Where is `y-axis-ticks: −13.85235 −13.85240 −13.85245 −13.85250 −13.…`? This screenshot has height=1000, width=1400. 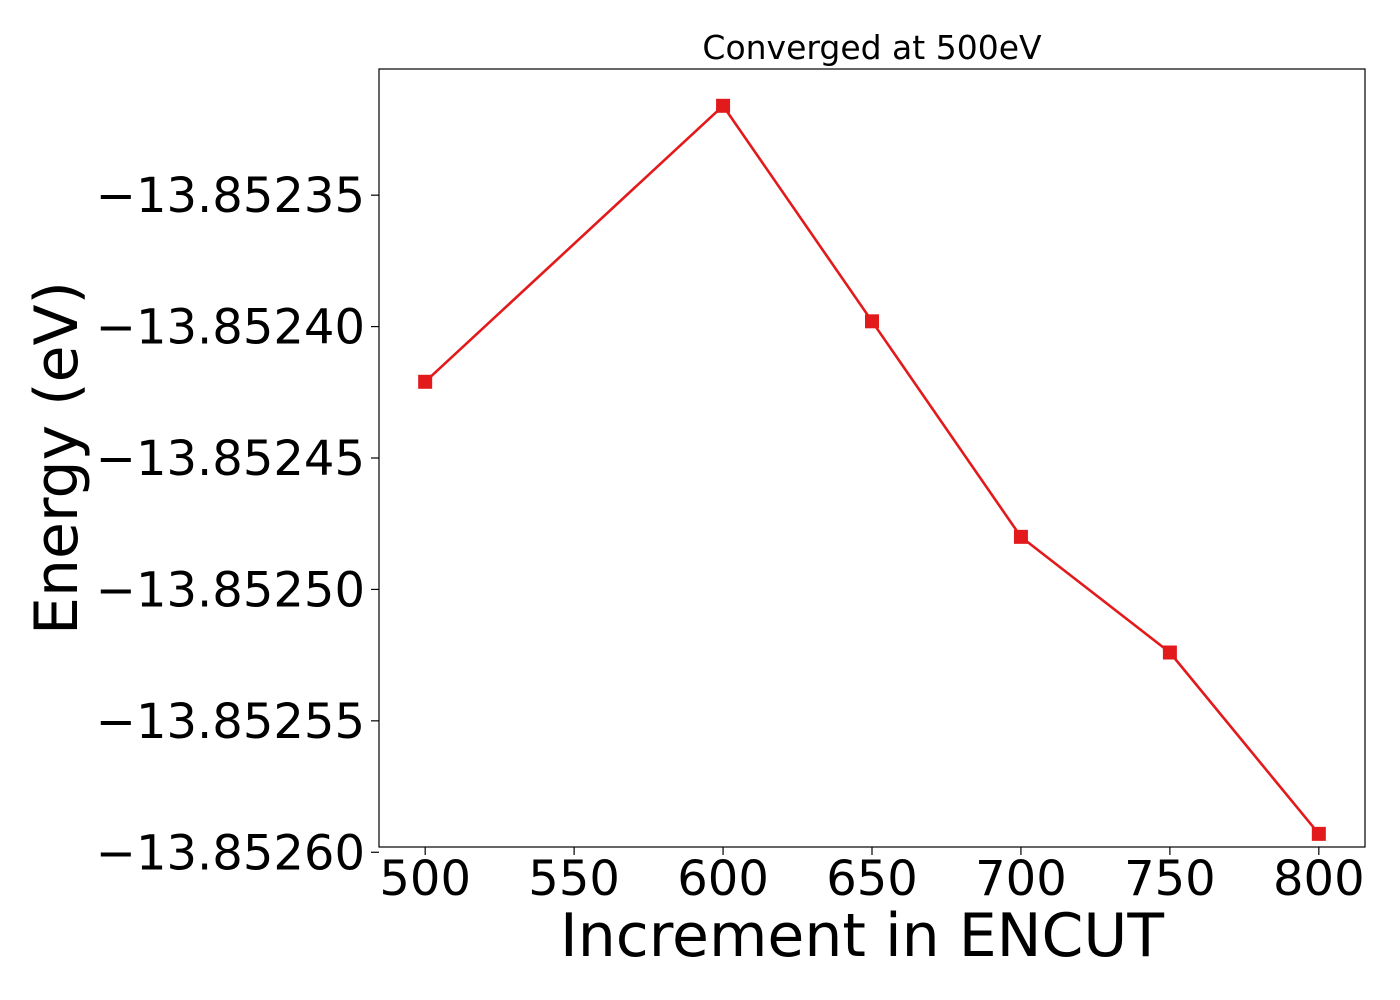
y-axis-ticks: −13.85235 −13.85240 −13.85245 −13.85250 −13.… is located at coordinates (237, 524).